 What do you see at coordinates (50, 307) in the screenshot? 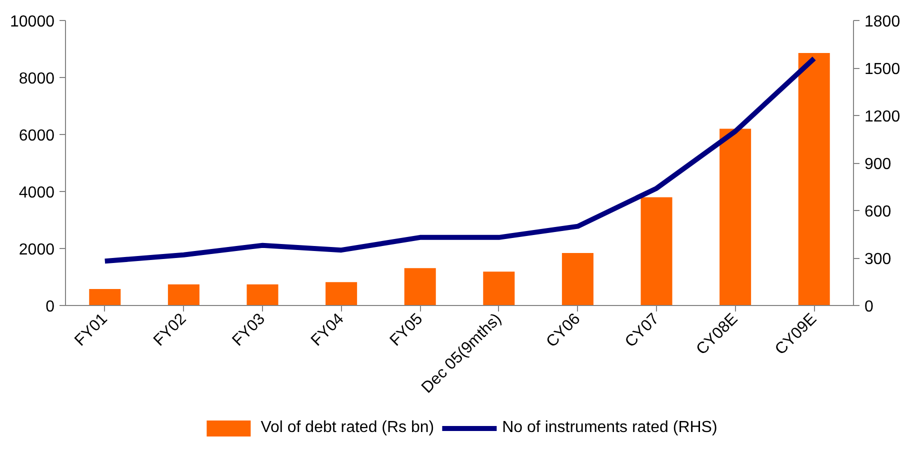
I see `y-tick-label: 0` at bounding box center [50, 307].